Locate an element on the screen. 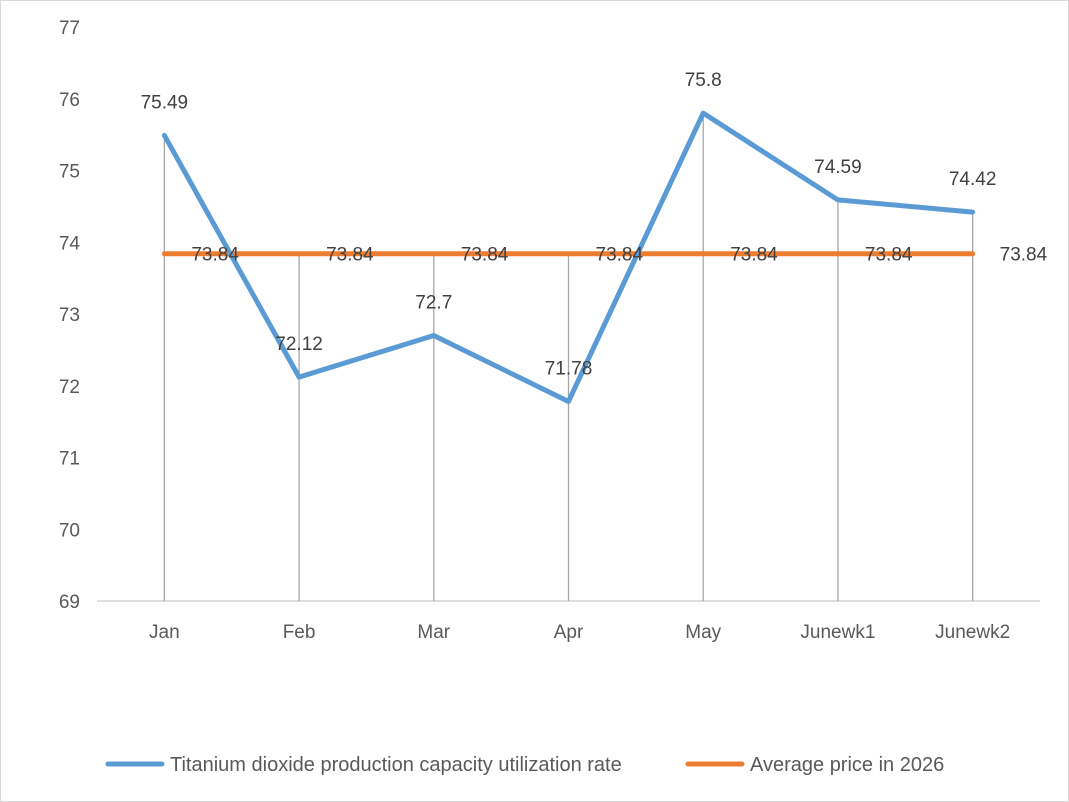 The width and height of the screenshot is (1069, 802). y-tick-label: 76 is located at coordinates (69, 100).